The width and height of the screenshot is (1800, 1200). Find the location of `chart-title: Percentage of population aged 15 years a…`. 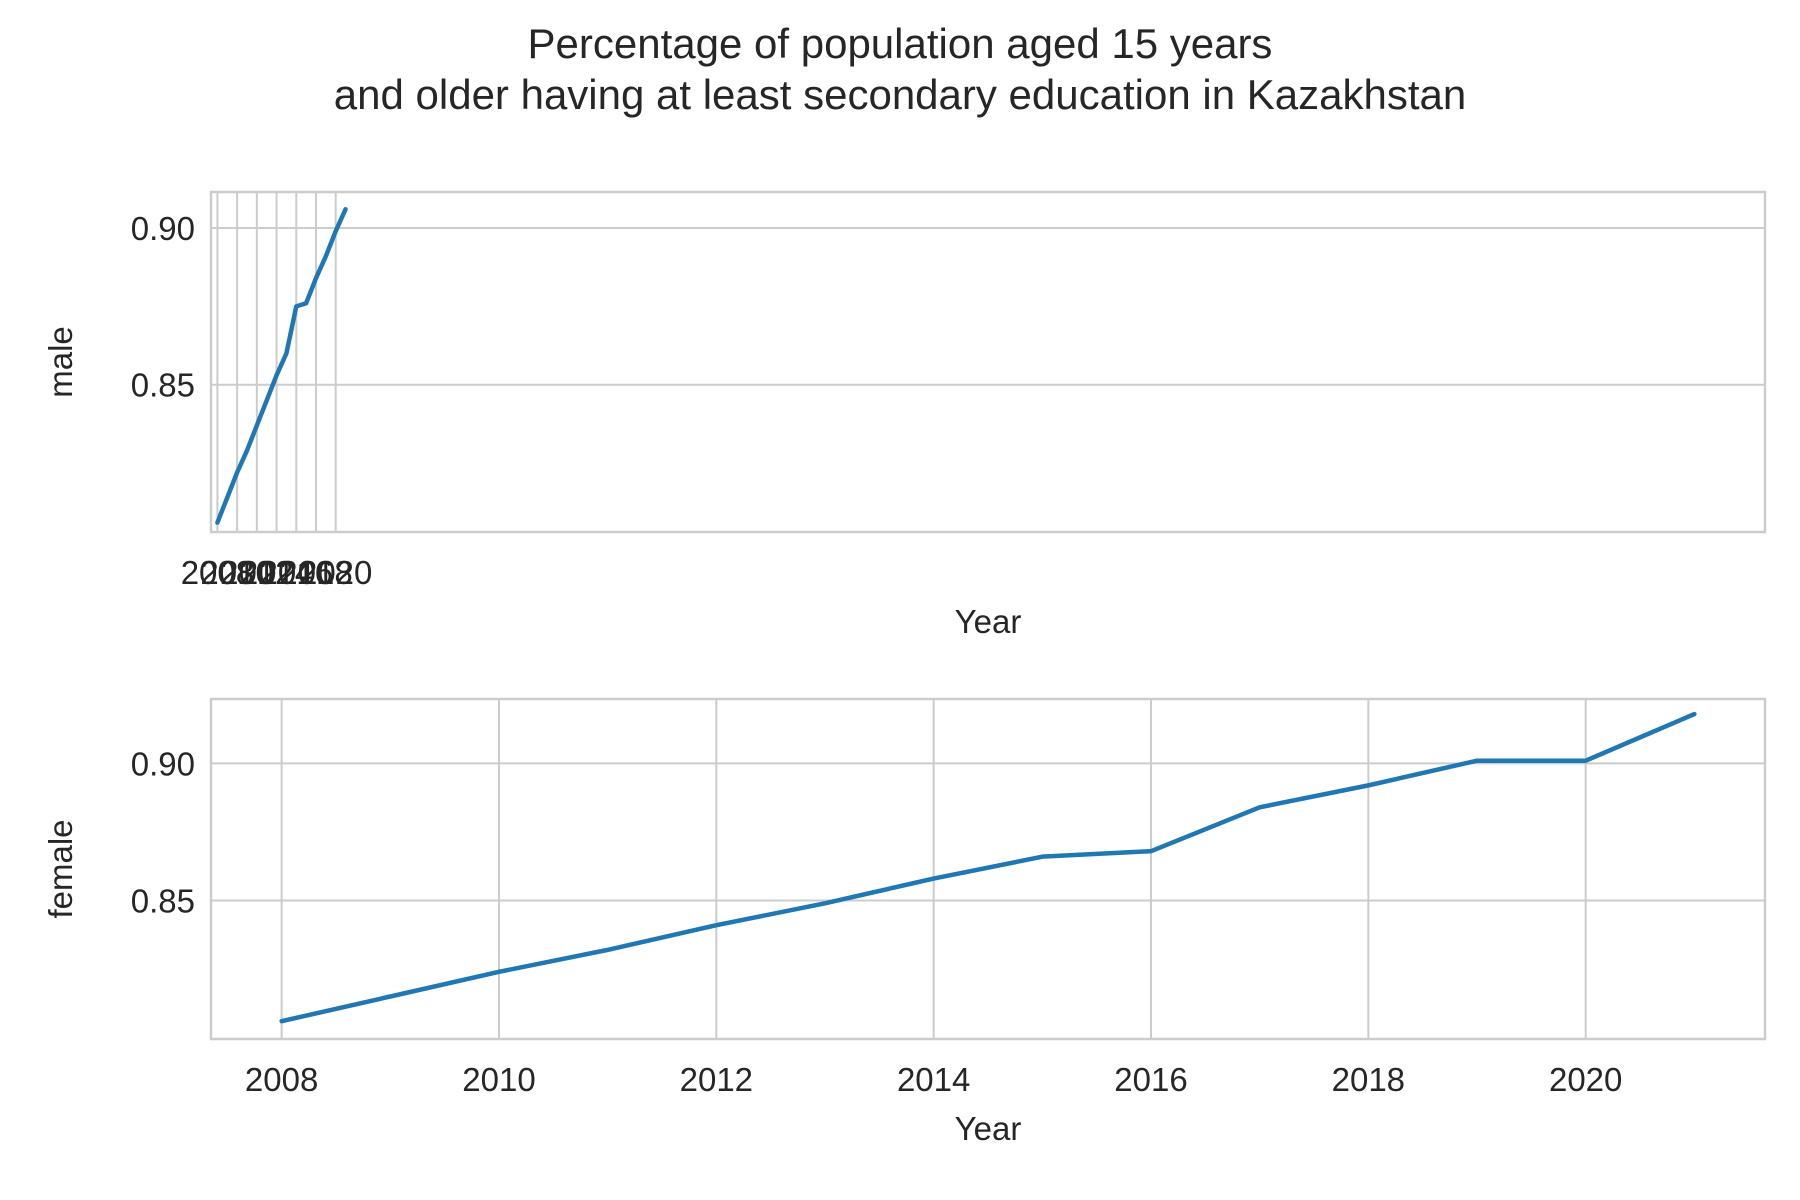

chart-title: Percentage of population aged 15 years a… is located at coordinates (900, 69).